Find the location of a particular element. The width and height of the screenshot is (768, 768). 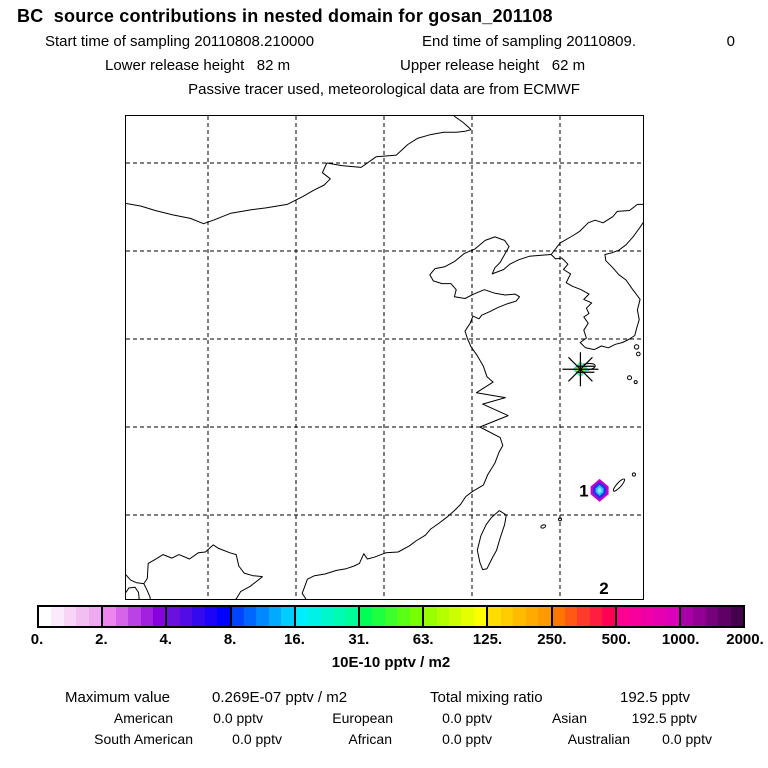

stat-row1-item: Total mixing ratio is located at coordinates (486, 697).